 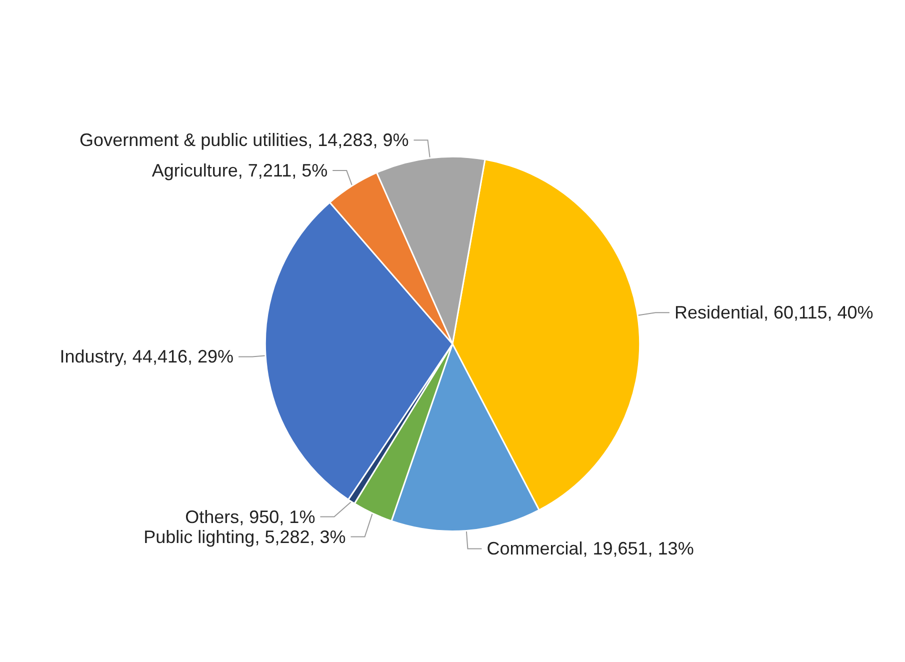 I want to click on slice-label: Commercial, 19,651, 13%, so click(x=590, y=548).